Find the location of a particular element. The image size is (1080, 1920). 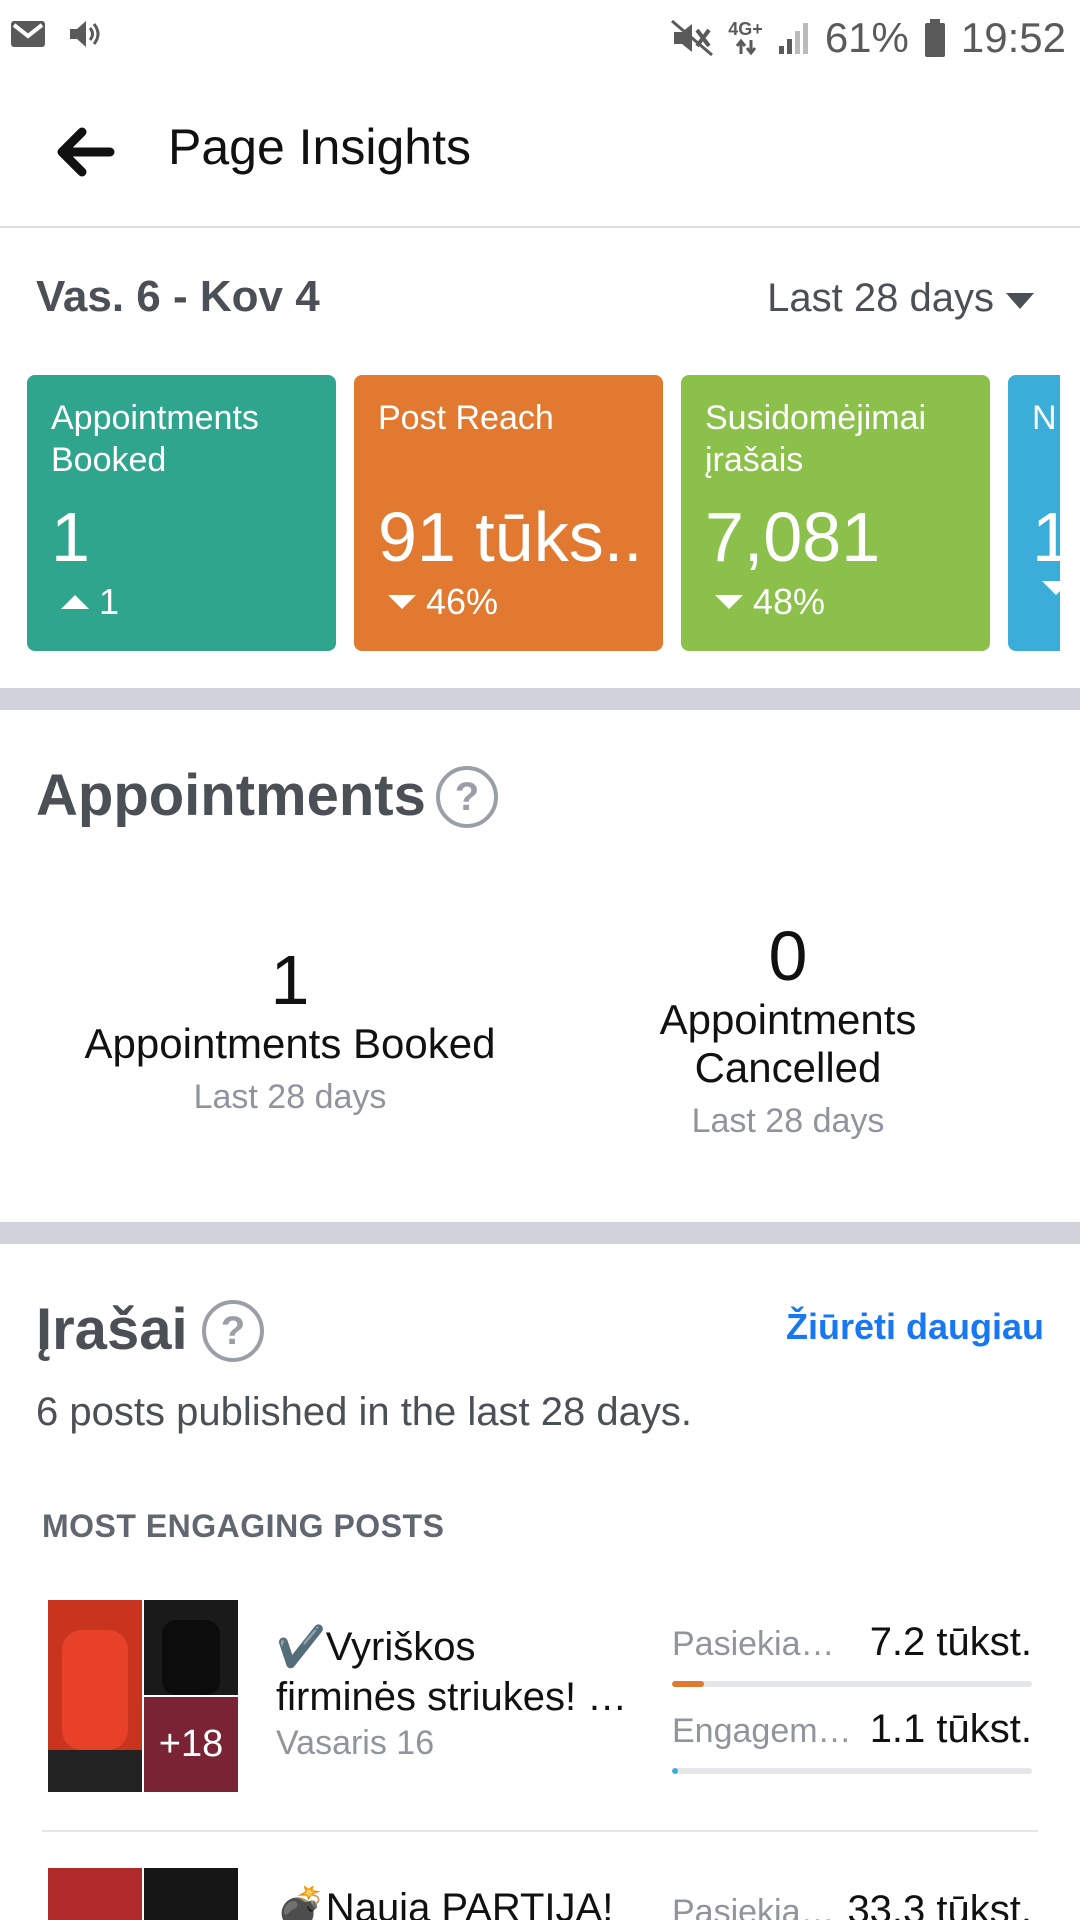

post-info: 💣Nauja PARTIJA! is located at coordinates (456, 1903).